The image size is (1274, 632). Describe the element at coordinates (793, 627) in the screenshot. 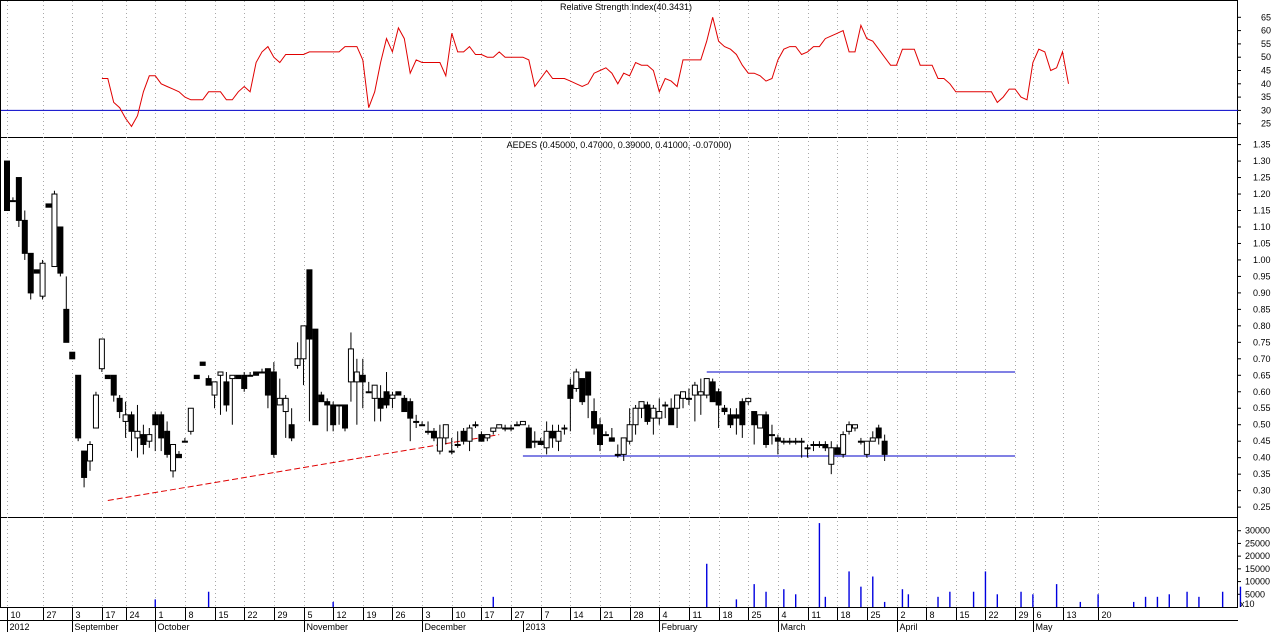

I see `month-label-7: March` at that location.